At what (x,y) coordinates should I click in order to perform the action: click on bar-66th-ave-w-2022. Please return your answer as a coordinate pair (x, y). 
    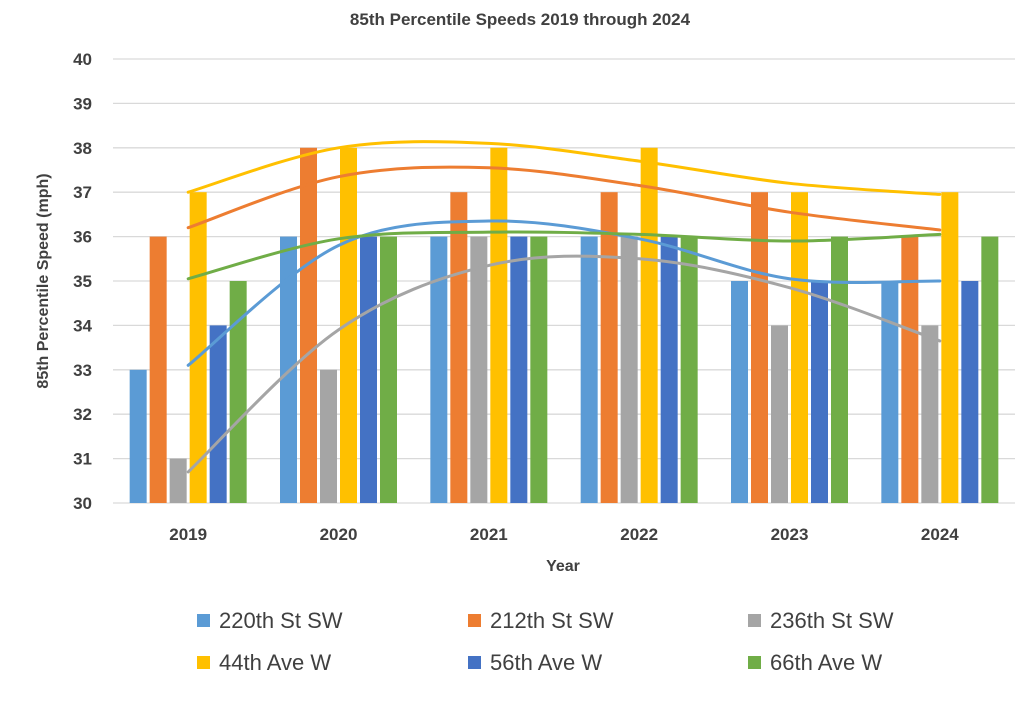
    Looking at the image, I should click on (689, 369).